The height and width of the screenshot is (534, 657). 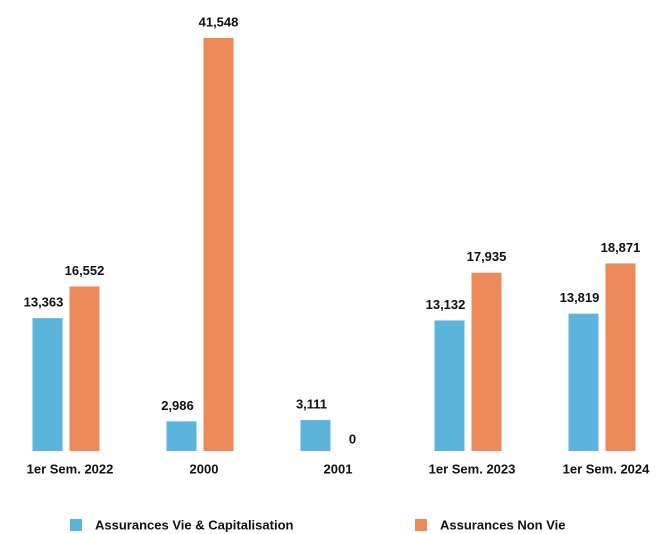 What do you see at coordinates (607, 468) in the screenshot?
I see `x-tick-label: 1er Sem. 2024` at bounding box center [607, 468].